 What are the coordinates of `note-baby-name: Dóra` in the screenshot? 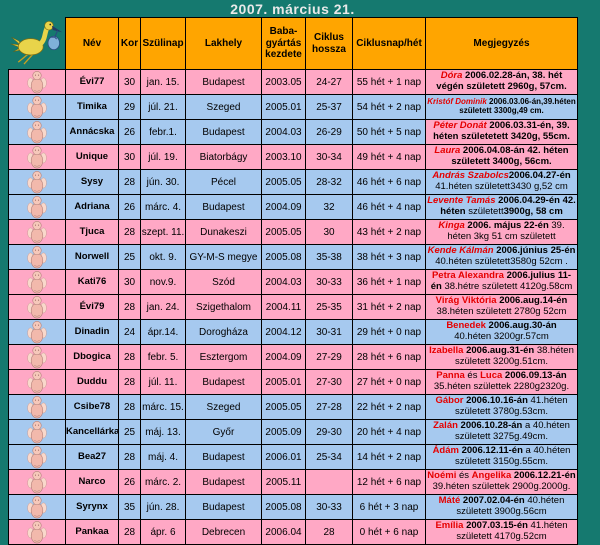 It's located at (451, 76).